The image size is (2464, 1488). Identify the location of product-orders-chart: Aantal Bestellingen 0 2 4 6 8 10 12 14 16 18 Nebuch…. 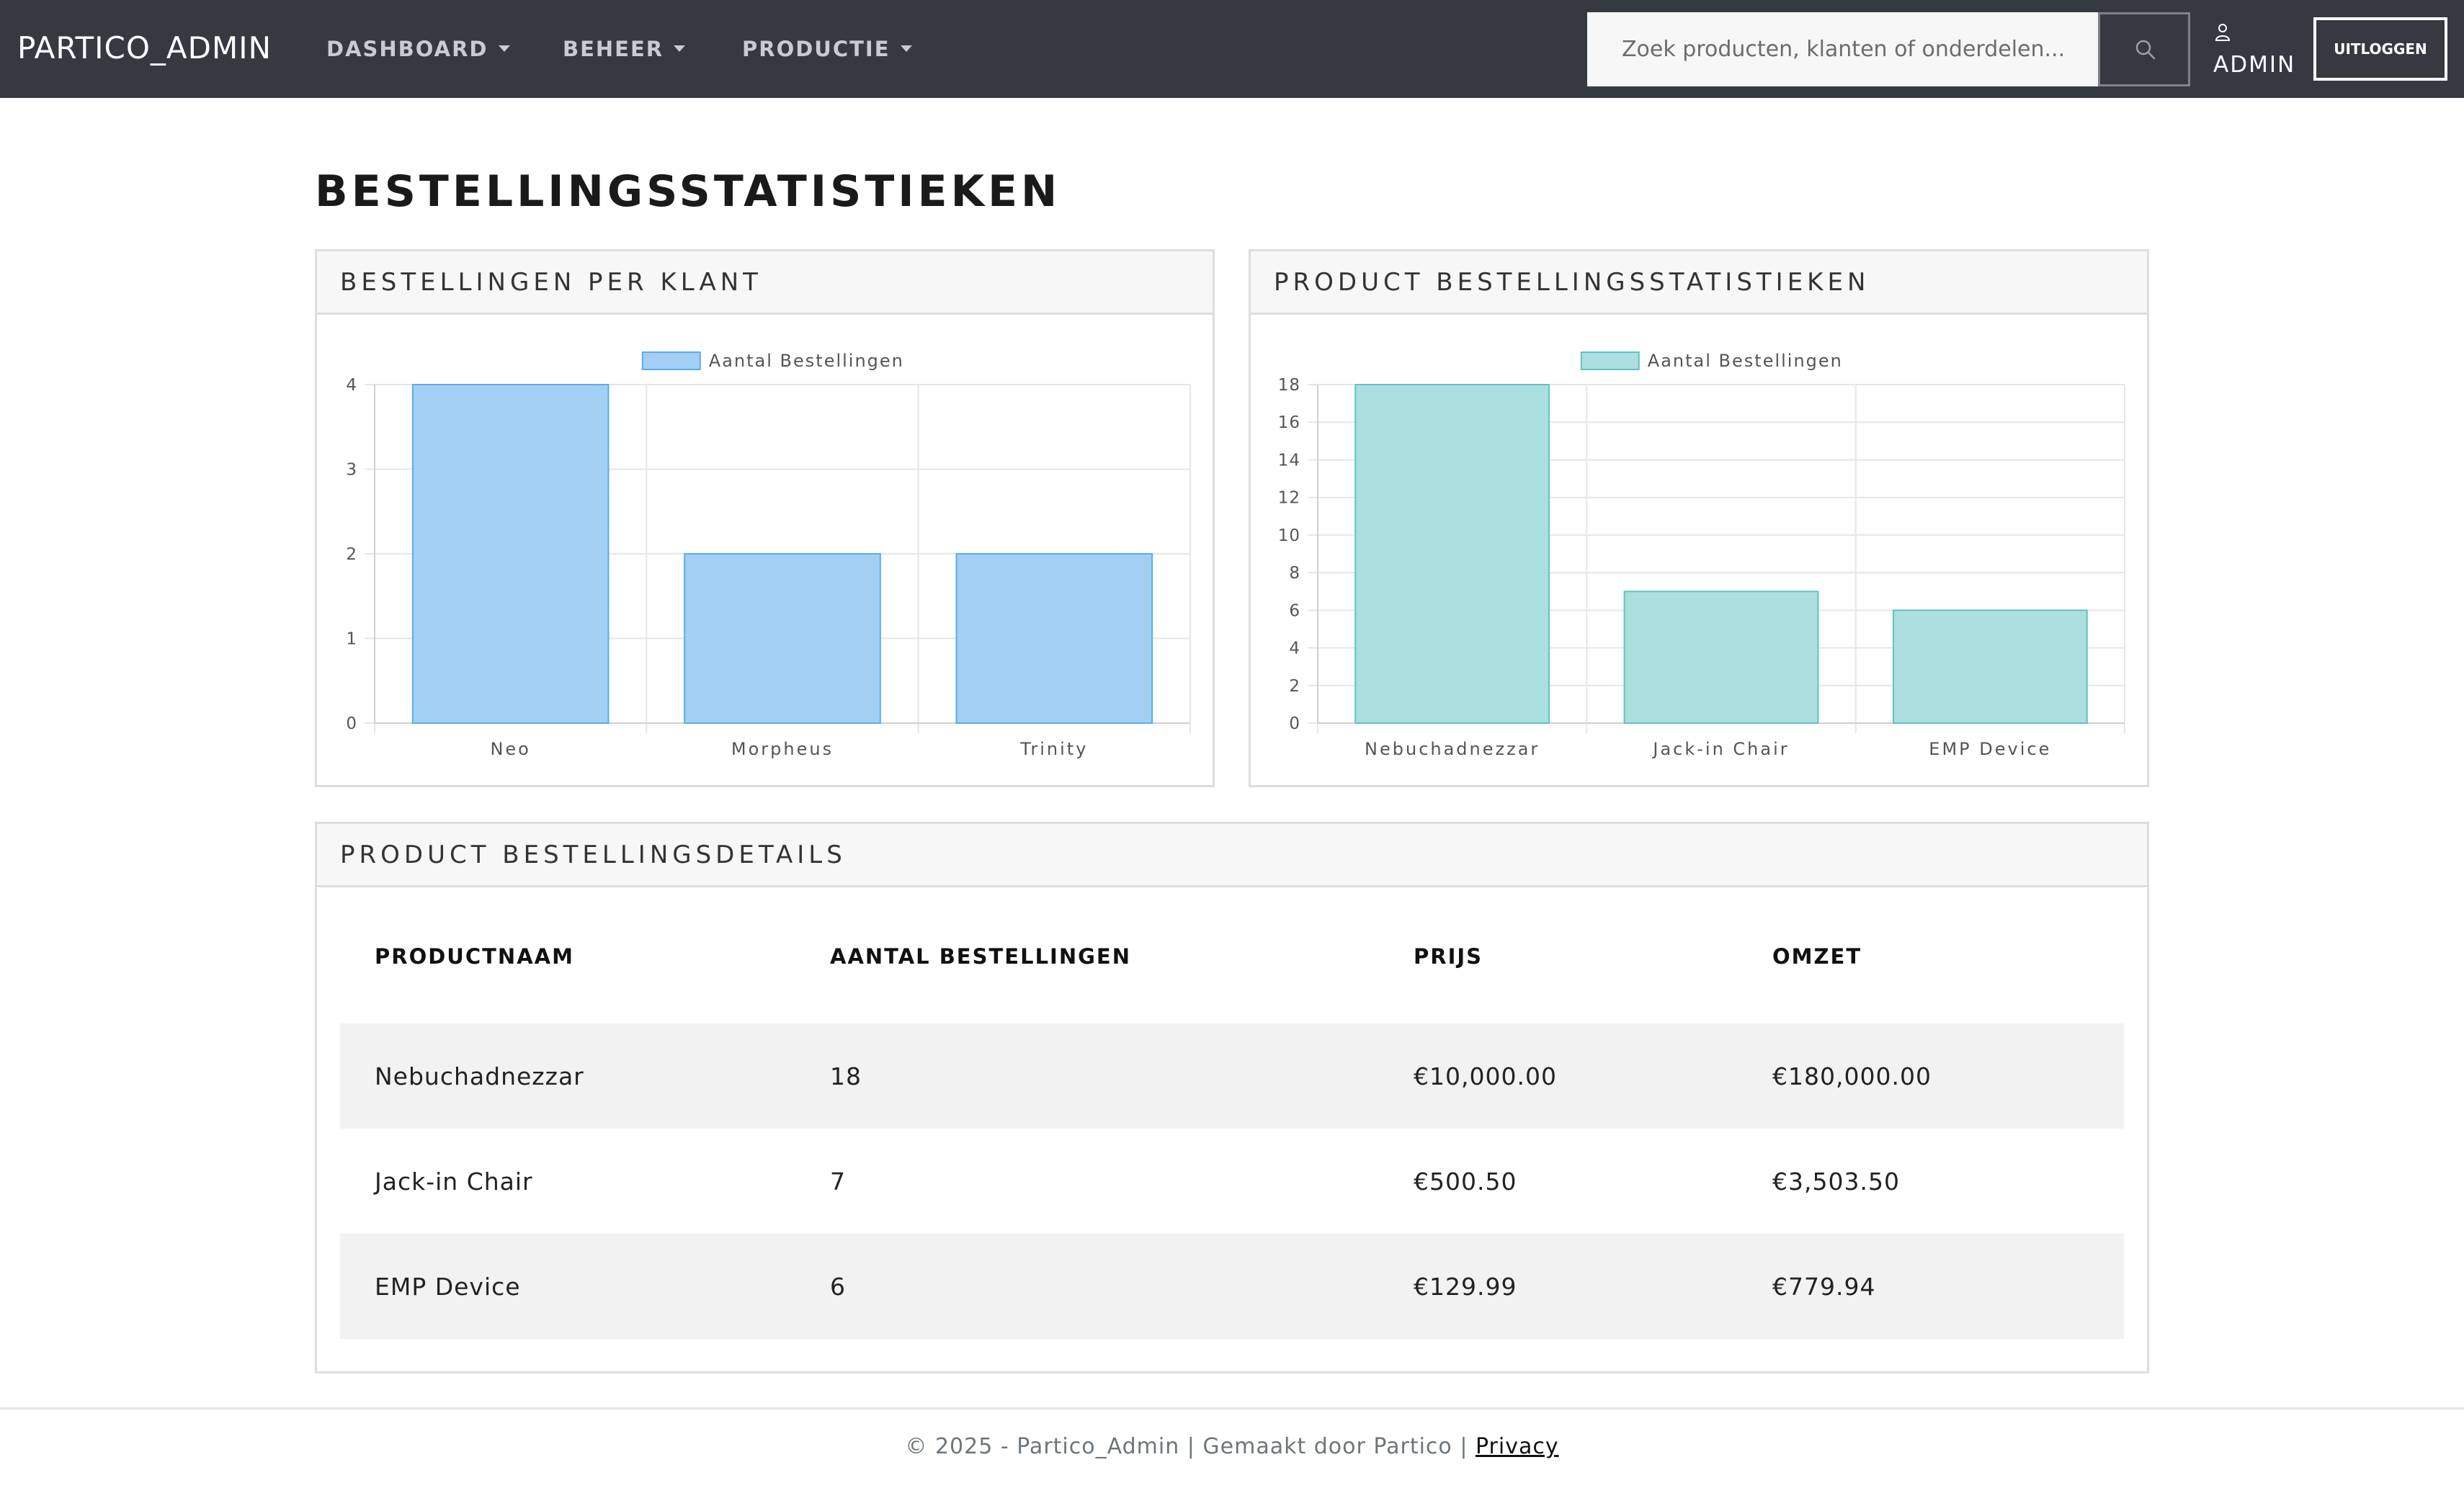
(1701, 555).